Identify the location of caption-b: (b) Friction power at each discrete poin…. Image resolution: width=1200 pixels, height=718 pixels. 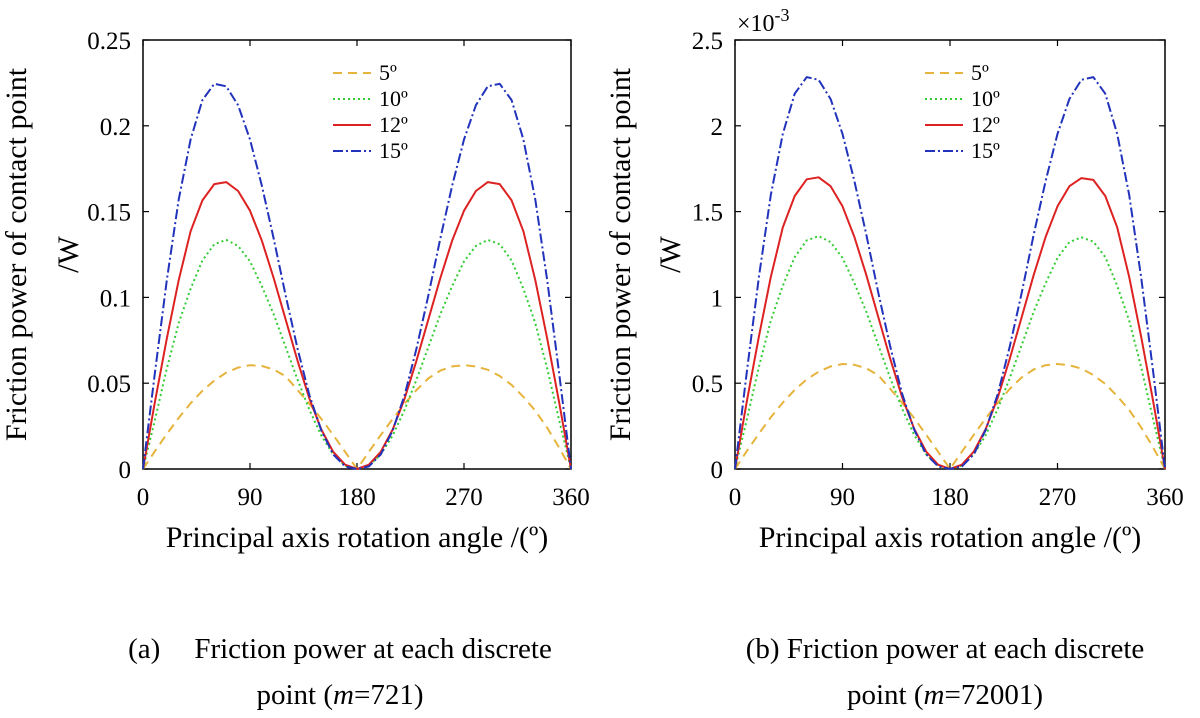
(945, 672).